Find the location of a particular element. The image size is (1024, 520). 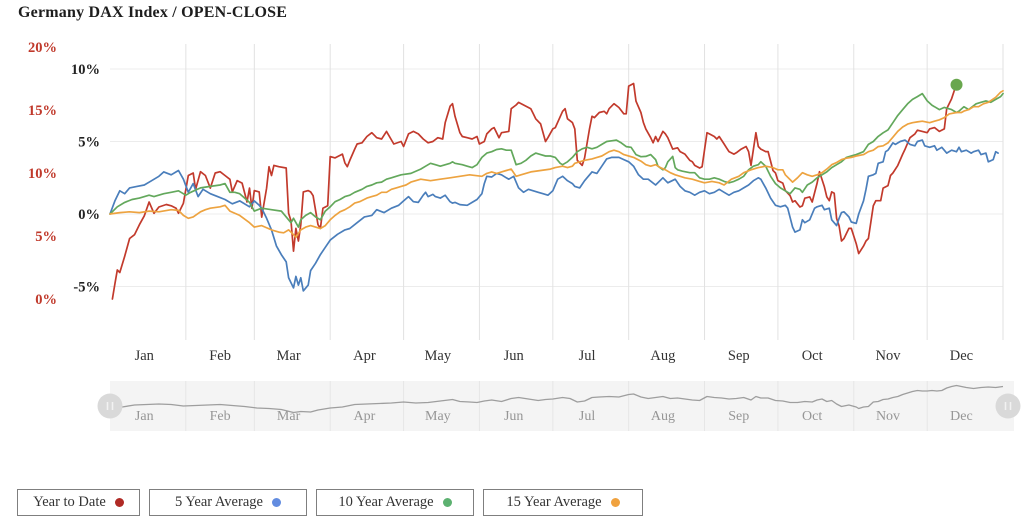

navigator-month-label: Jan is located at coordinates (144, 416).